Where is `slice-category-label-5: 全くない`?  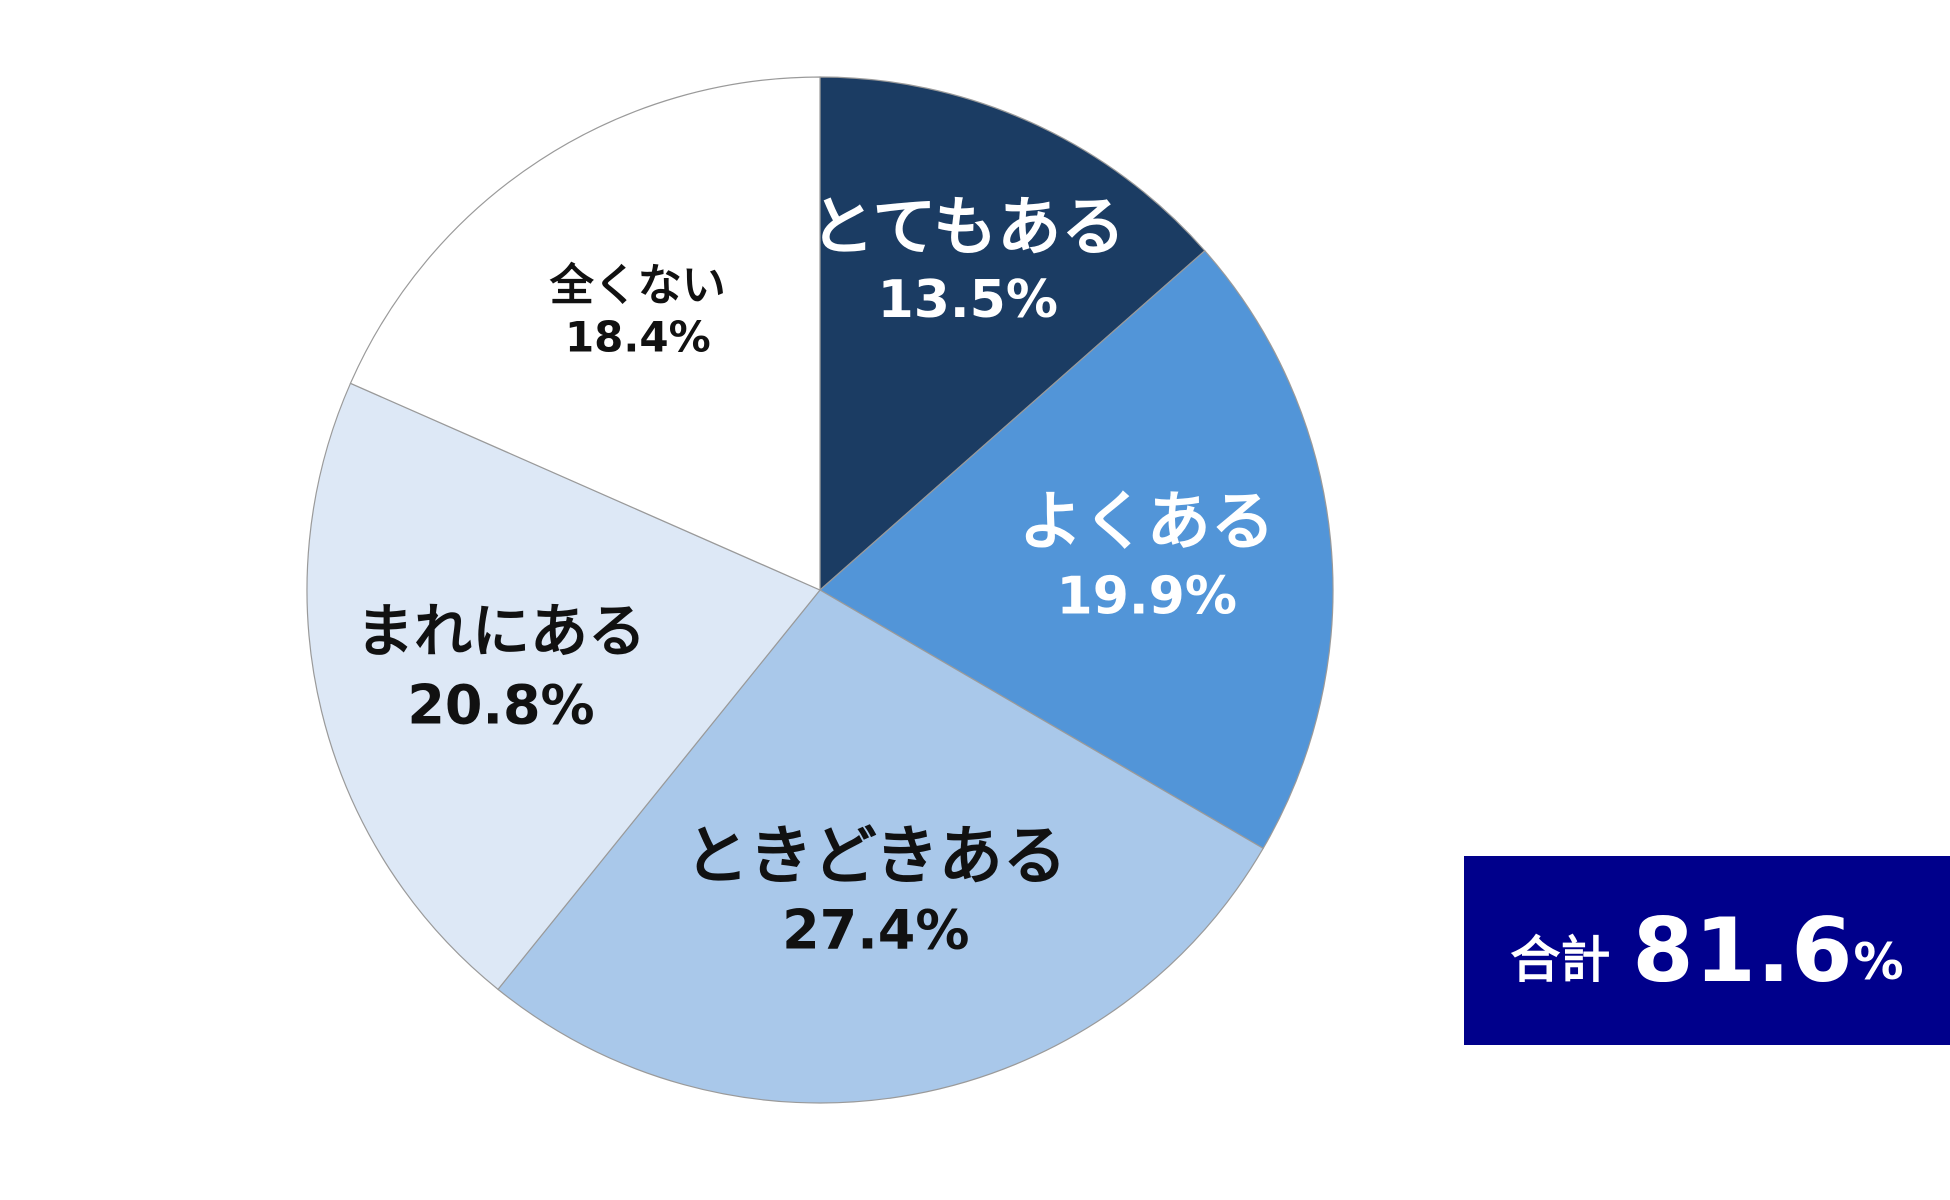 slice-category-label-5: 全くない is located at coordinates (637, 285).